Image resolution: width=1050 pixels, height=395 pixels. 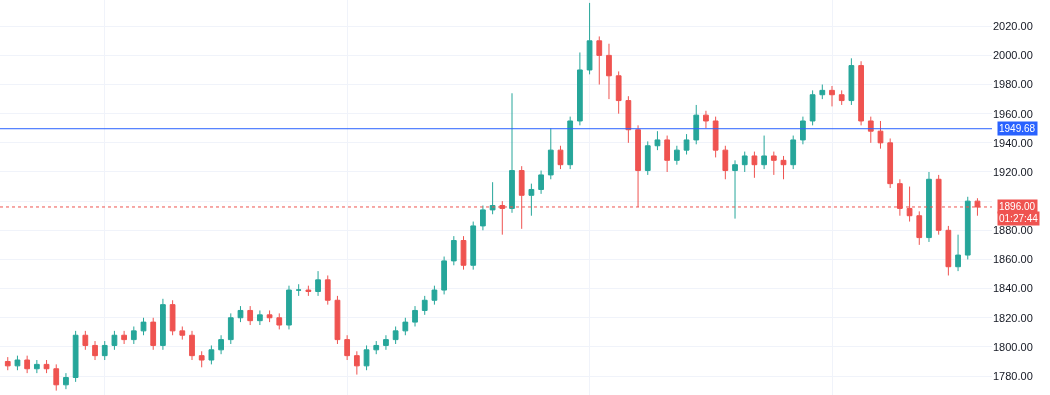 What do you see at coordinates (1013, 230) in the screenshot?
I see `y-tick-label: 1880.00` at bounding box center [1013, 230].